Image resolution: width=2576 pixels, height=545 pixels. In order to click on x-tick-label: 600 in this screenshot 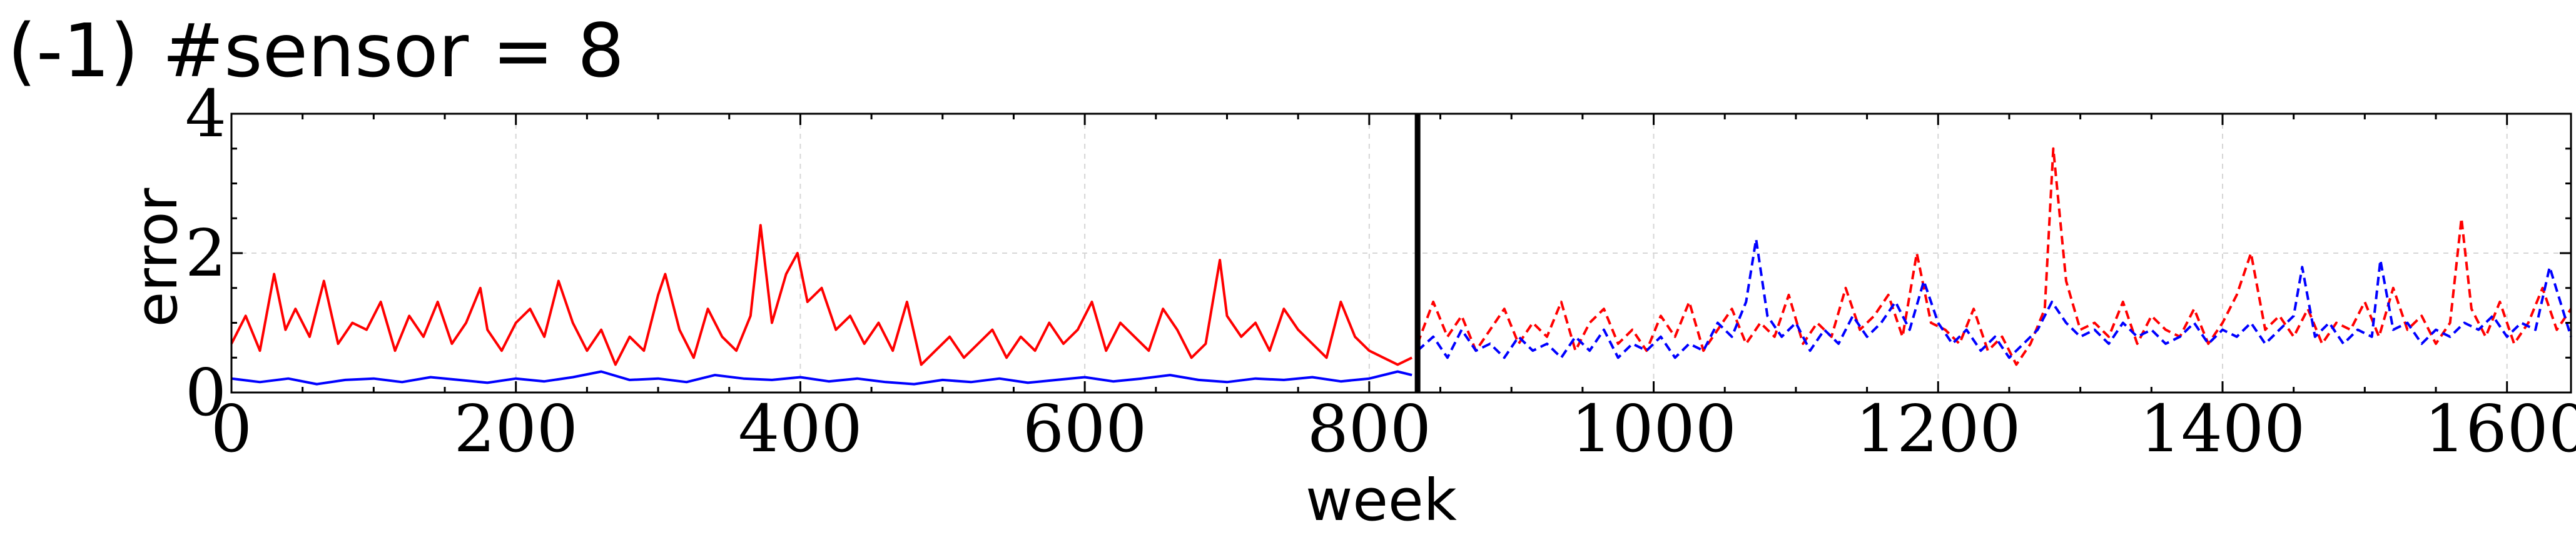, I will do `click(1085, 429)`.